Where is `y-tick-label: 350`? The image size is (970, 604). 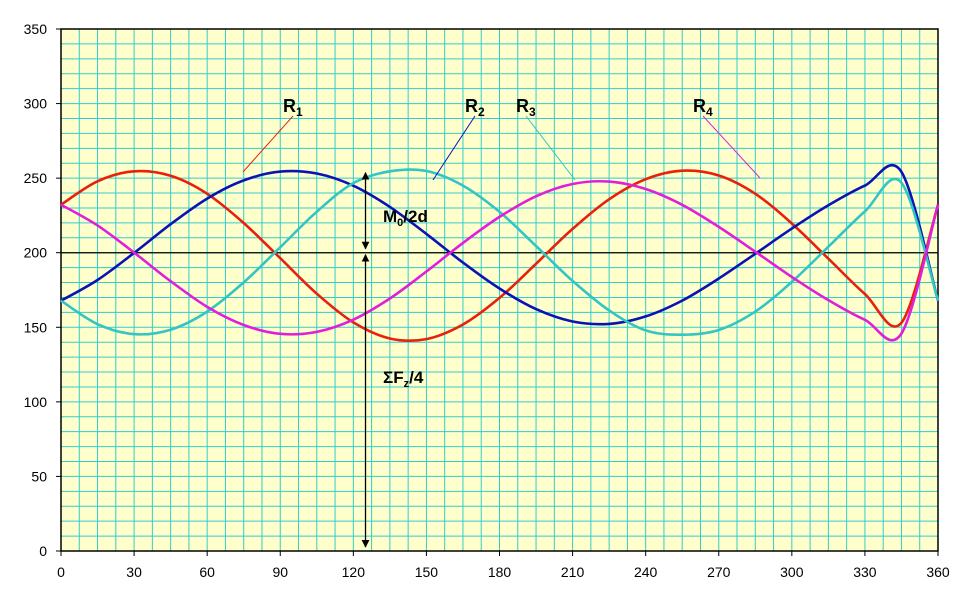 y-tick-label: 350 is located at coordinates (36, 29).